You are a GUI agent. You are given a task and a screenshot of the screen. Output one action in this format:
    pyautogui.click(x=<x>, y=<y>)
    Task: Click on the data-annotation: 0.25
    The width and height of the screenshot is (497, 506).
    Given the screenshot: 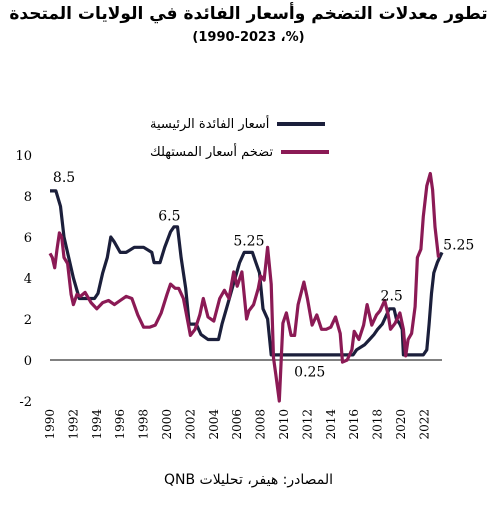 What is the action you would take?
    pyautogui.click(x=309, y=373)
    